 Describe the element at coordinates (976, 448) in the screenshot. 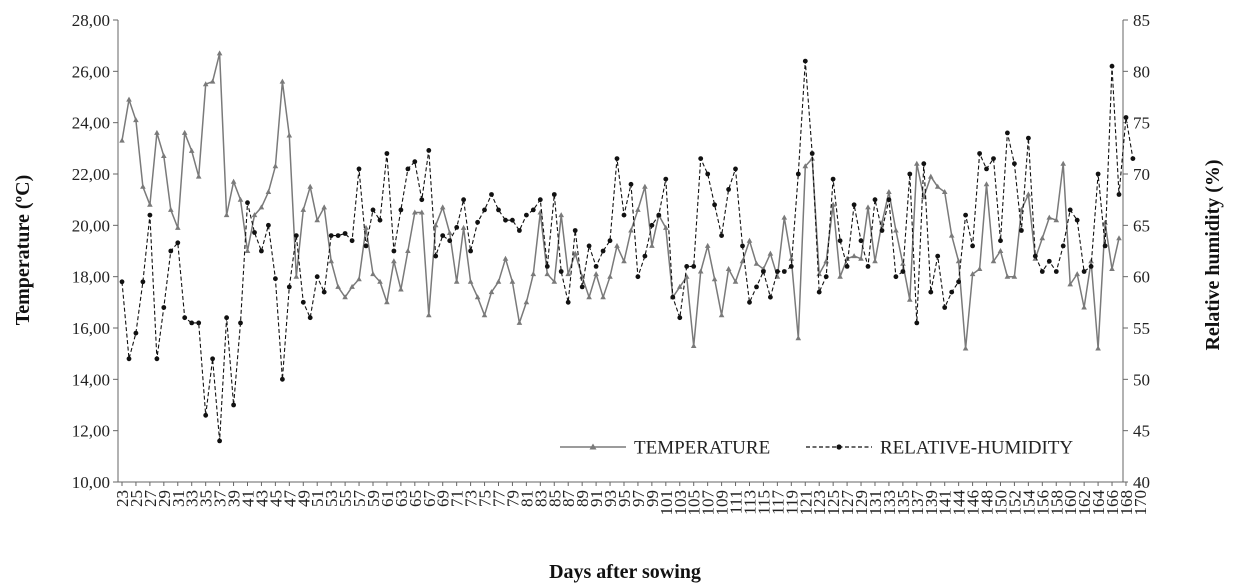

I see `legend-humidity-label: RELATIVE-HUMIDITY` at that location.